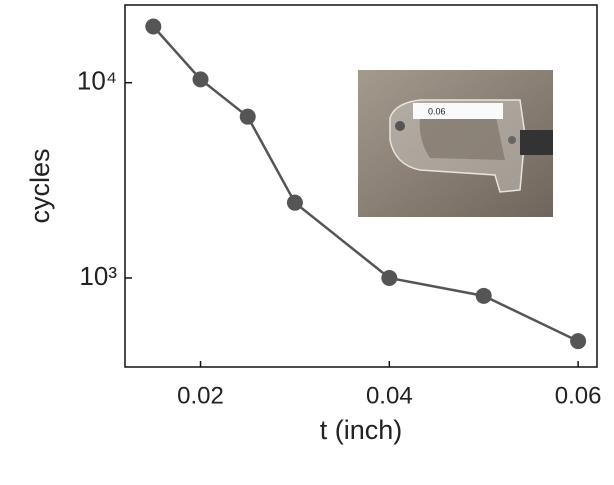 The height and width of the screenshot is (485, 614). Describe the element at coordinates (40, 185) in the screenshot. I see `y-axis-label: cycles` at that location.